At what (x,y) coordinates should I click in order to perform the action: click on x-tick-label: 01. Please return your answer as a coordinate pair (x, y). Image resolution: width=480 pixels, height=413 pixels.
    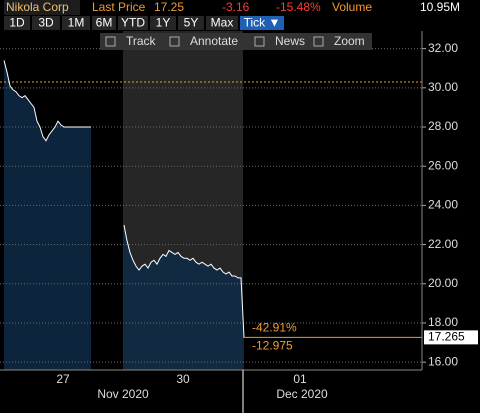
    Looking at the image, I should click on (300, 379).